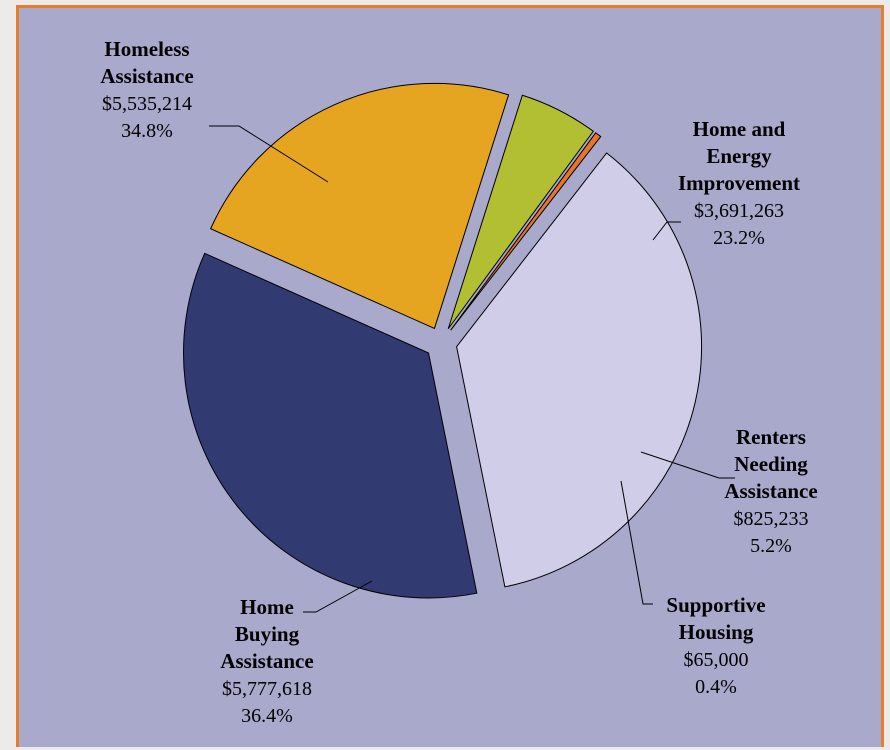 The image size is (890, 750). Describe the element at coordinates (526, 231) in the screenshot. I see `slice-supportive-housing` at that location.